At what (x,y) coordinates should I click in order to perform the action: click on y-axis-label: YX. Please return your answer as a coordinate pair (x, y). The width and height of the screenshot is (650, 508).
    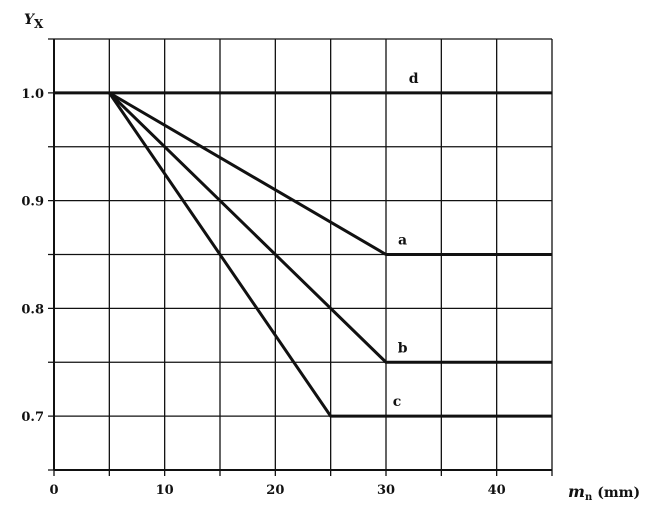
    Looking at the image, I should click on (34, 21).